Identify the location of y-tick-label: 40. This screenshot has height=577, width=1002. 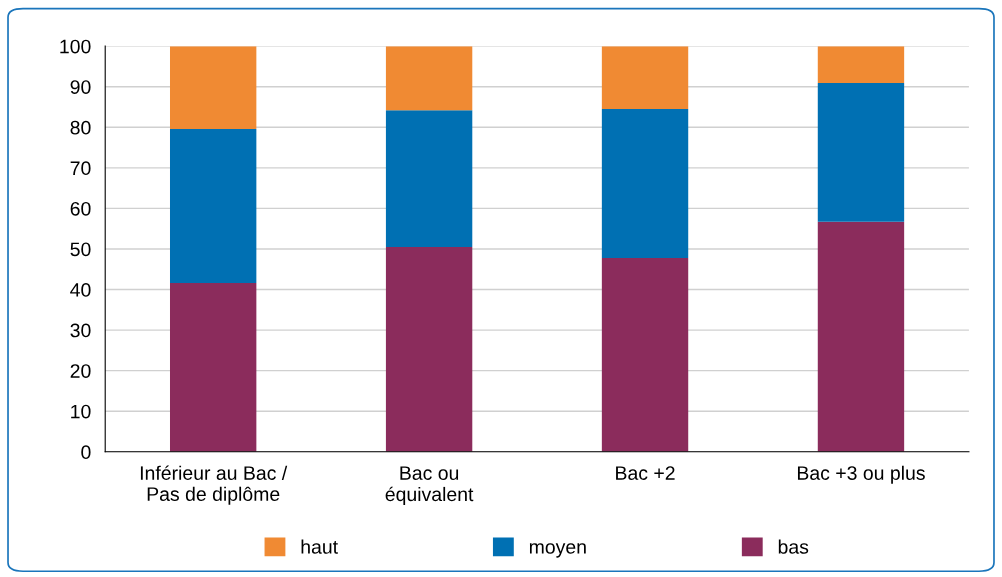
(80, 290).